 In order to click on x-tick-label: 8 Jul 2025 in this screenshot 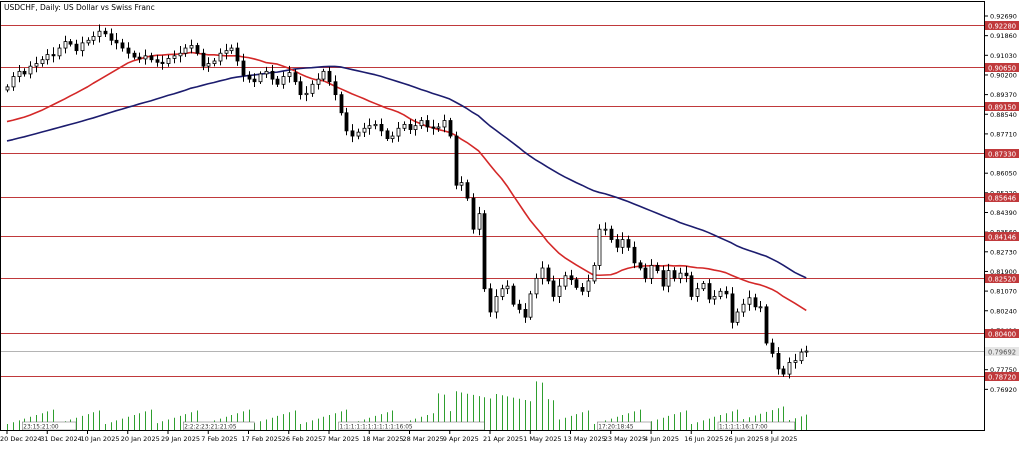, I will do `click(781, 439)`.